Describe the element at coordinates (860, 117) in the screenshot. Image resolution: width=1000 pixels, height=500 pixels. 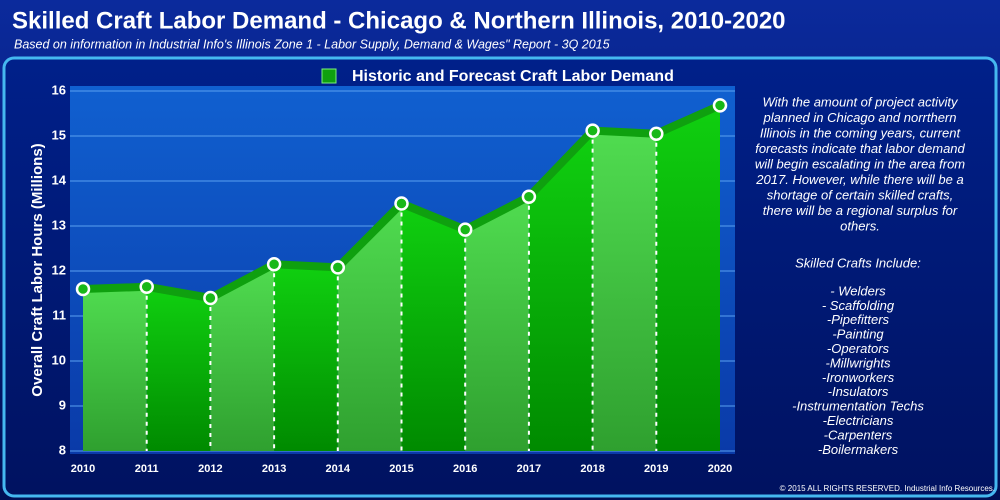
I see `note-line: planned in Chicago and norrthern` at that location.